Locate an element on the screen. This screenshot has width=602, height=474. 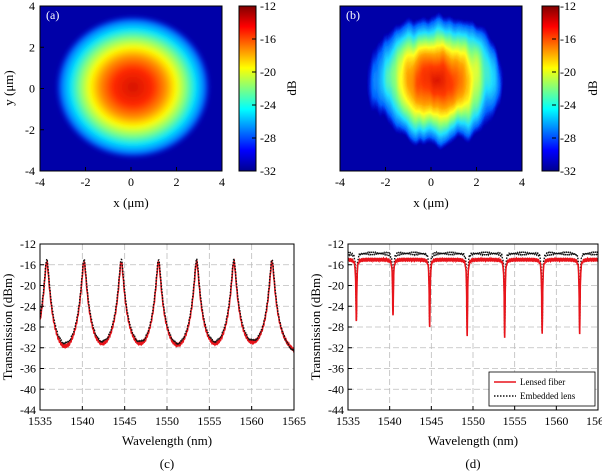
y-tick-label: 2 is located at coordinates (32, 47).